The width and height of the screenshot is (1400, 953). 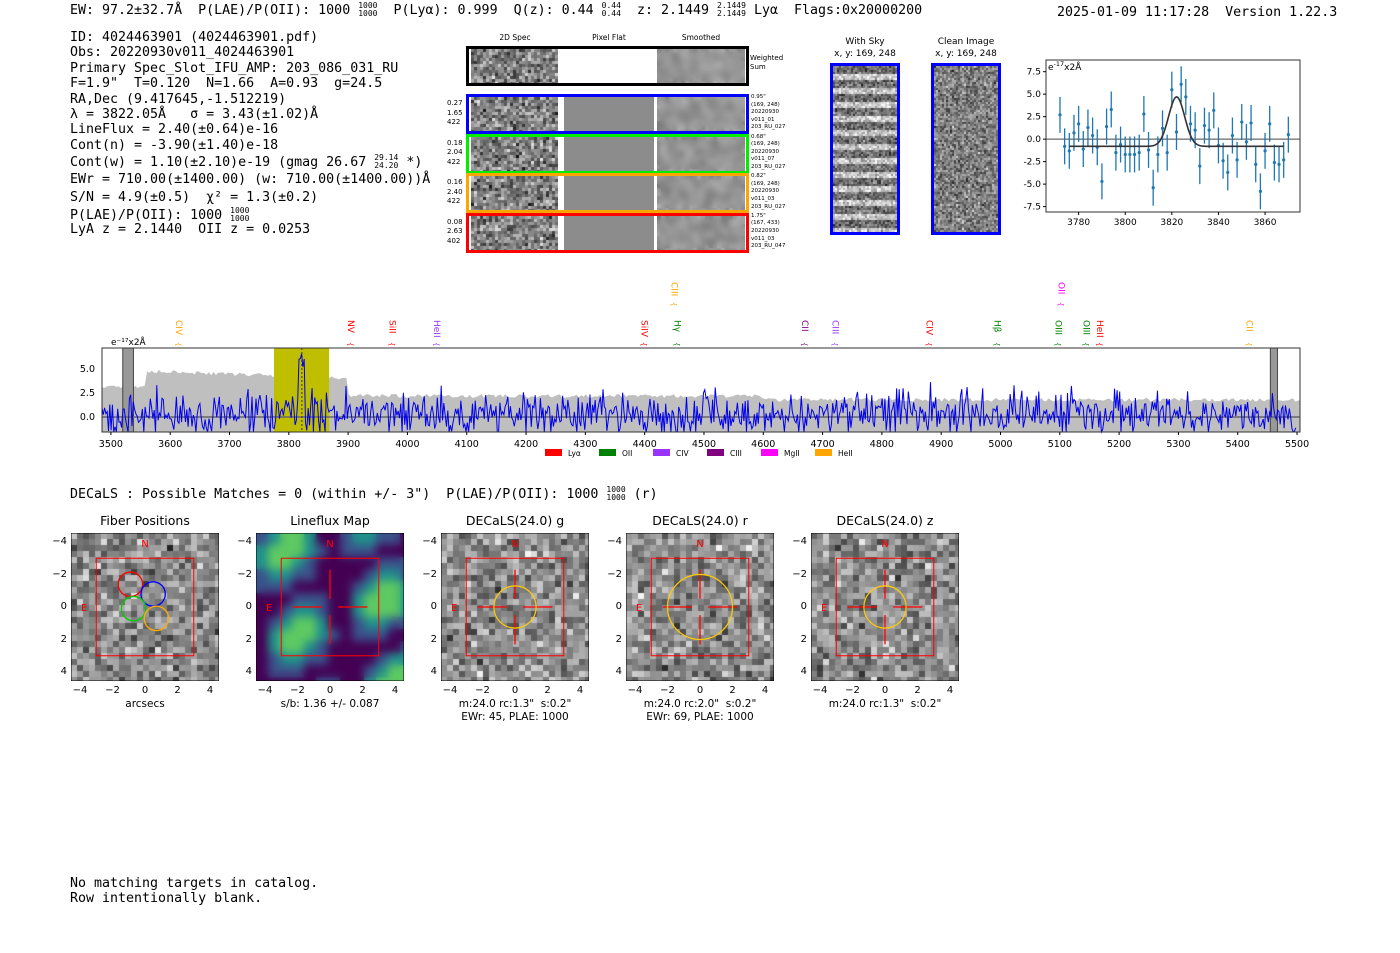 I want to click on cutout-image, so click(x=700, y=607).